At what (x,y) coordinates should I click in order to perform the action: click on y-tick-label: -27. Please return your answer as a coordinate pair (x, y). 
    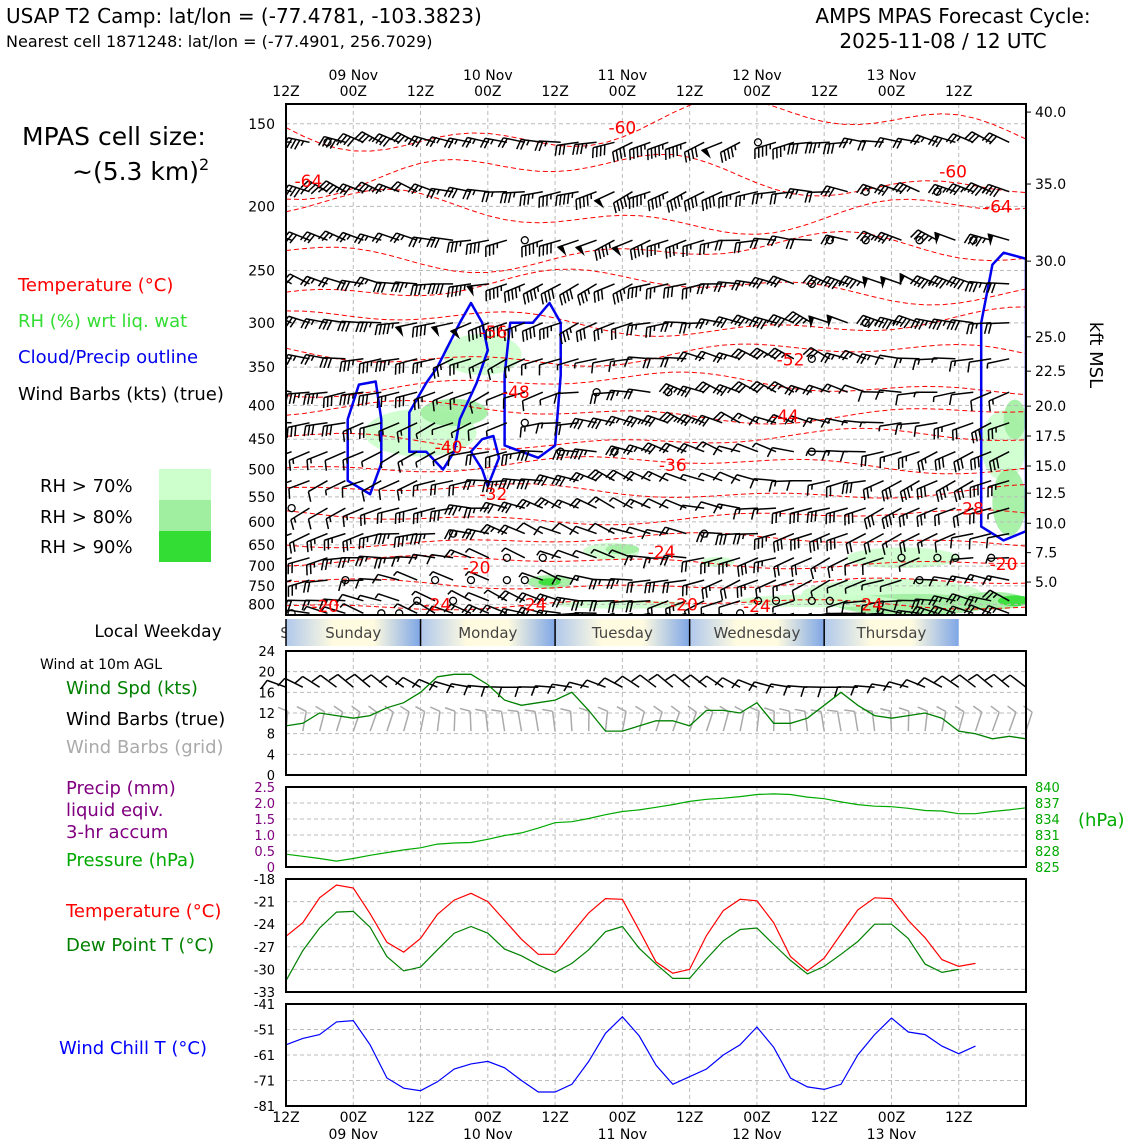
    Looking at the image, I should click on (264, 948).